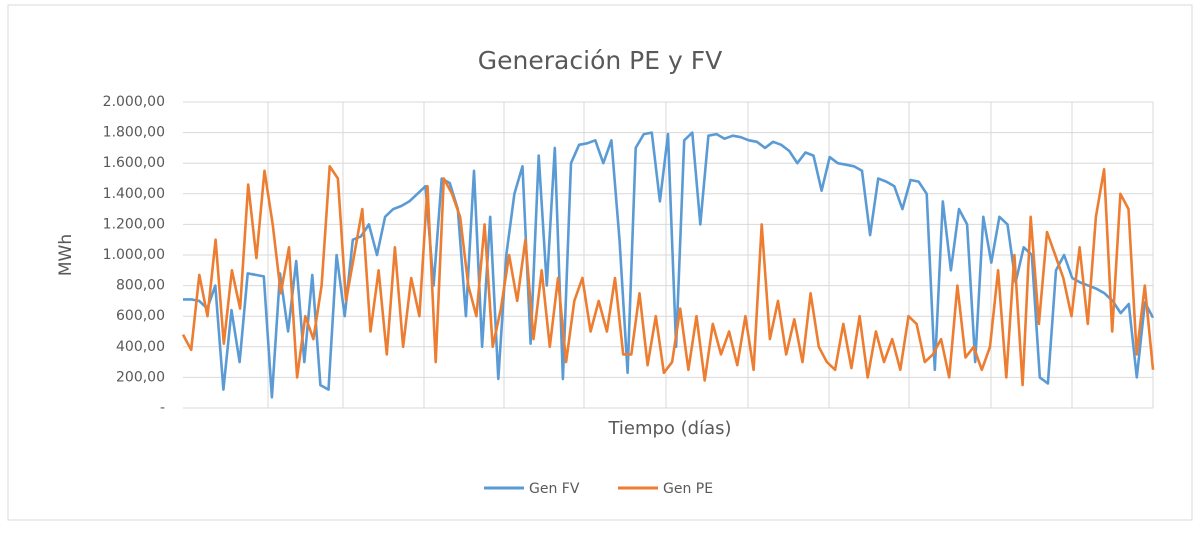  What do you see at coordinates (140, 316) in the screenshot?
I see `y-tick-label: 600,00` at bounding box center [140, 316].